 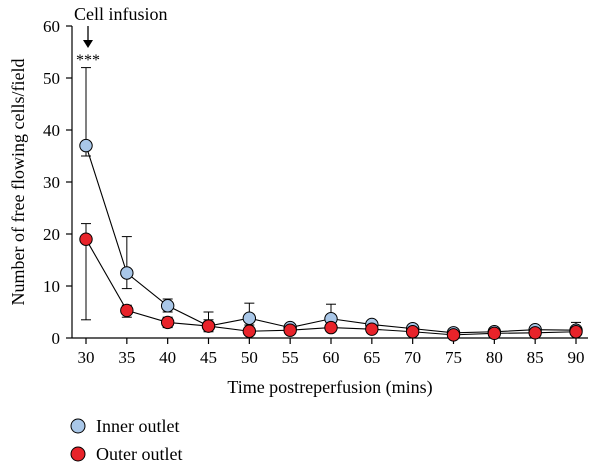 What do you see at coordinates (535, 357) in the screenshot?
I see `x-tick-label: 85` at bounding box center [535, 357].